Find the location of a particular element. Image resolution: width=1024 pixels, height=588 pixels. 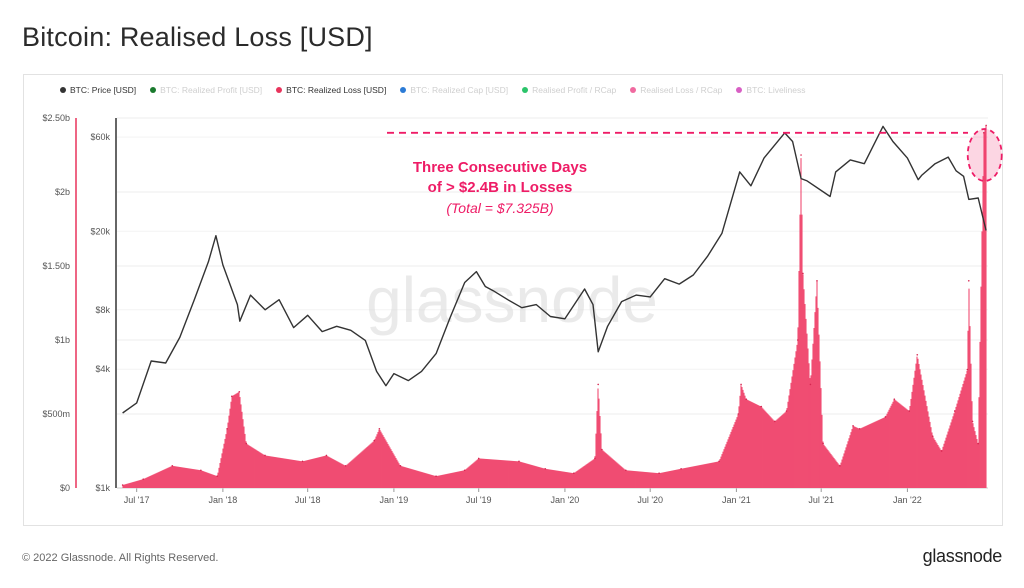

legend-label: BTC: Realized Loss [USD] is located at coordinates (336, 90).